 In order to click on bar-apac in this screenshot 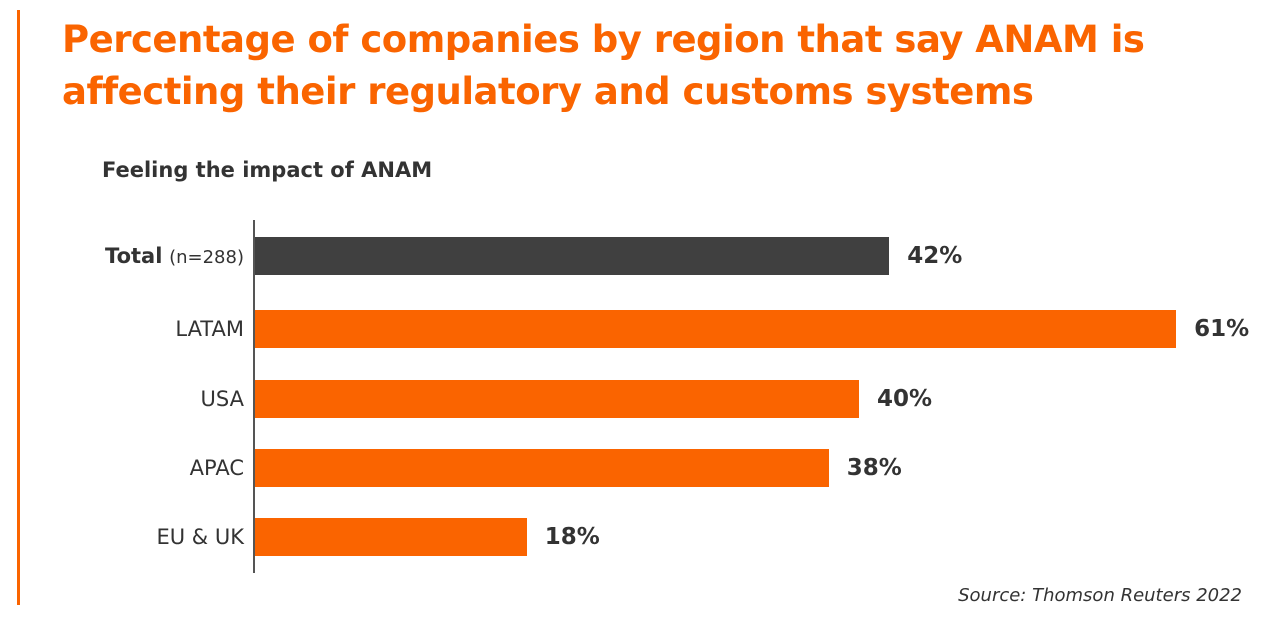, I will do `click(542, 468)`.